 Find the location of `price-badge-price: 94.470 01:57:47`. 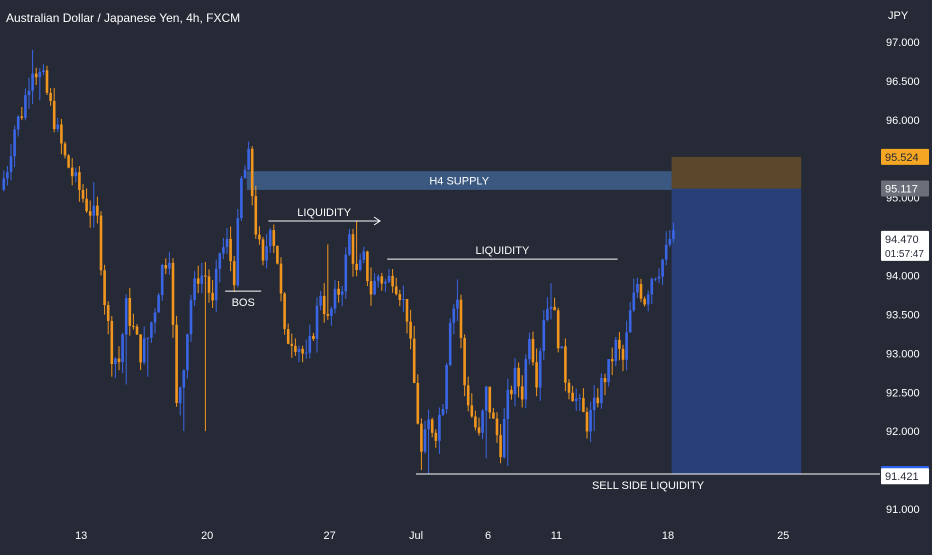

price-badge-price: 94.470 01:57:47 is located at coordinates (905, 245).